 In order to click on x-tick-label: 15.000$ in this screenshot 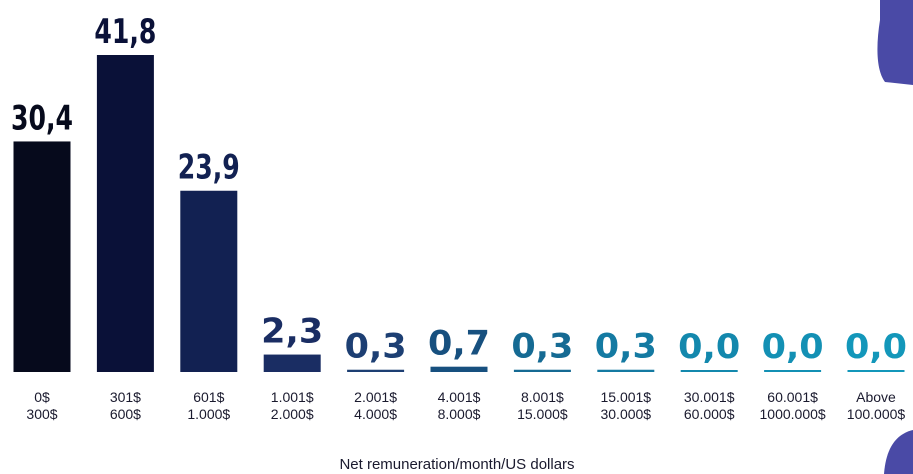, I will do `click(542, 414)`.